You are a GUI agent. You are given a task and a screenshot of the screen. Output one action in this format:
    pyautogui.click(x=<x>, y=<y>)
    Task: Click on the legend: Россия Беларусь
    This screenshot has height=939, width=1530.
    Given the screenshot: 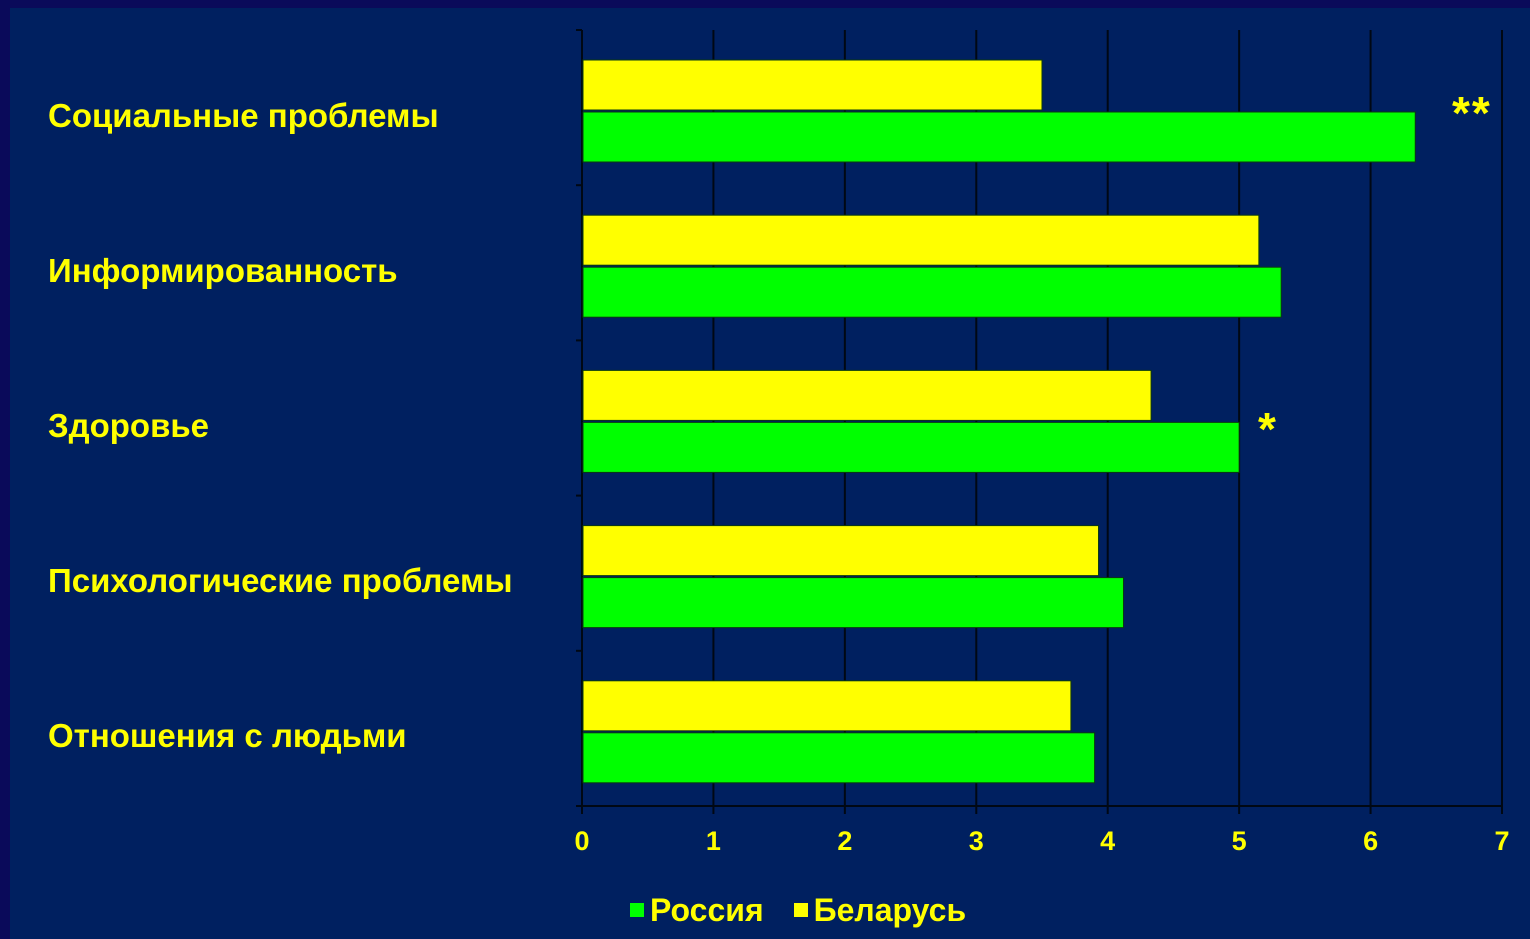 What is the action you would take?
    pyautogui.click(x=798, y=910)
    